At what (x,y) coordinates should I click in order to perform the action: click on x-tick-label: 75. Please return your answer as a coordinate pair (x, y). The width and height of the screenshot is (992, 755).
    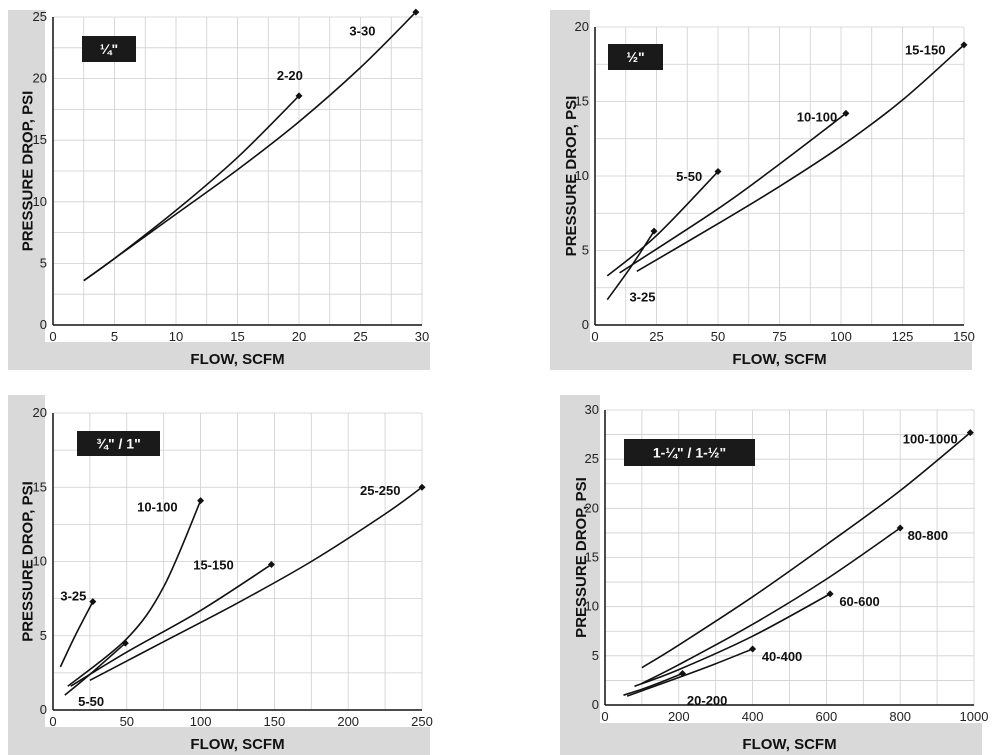
    Looking at the image, I should click on (779, 336).